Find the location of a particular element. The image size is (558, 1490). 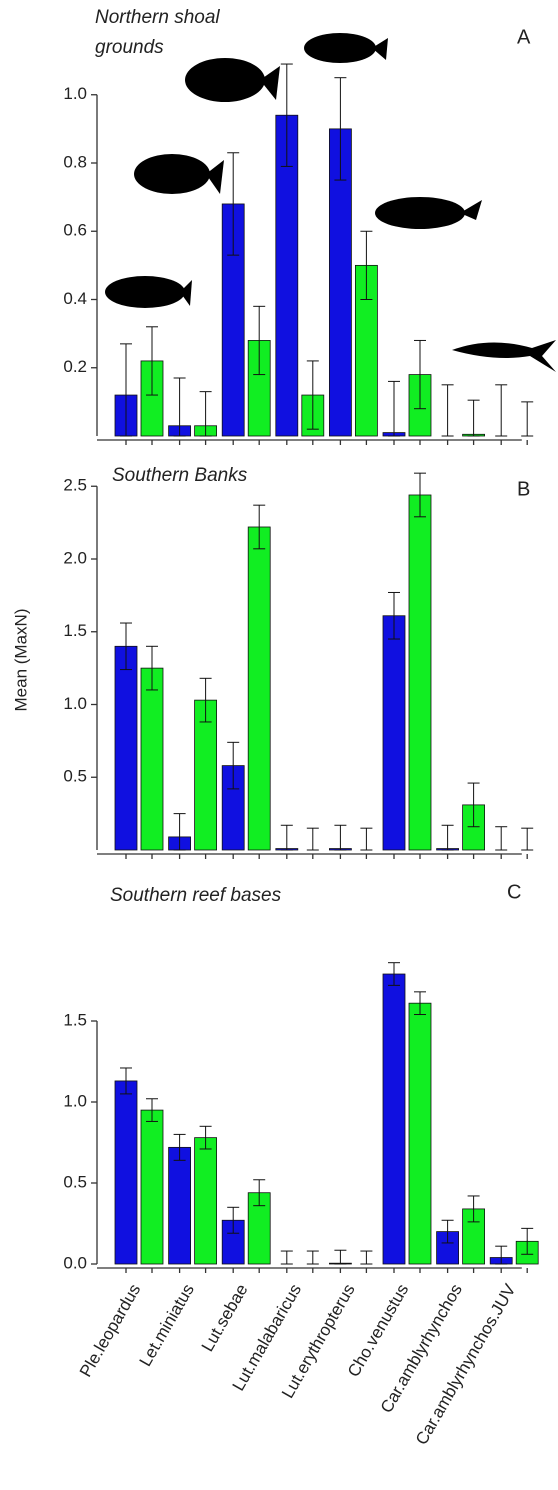

panel-title: Southern reef bases is located at coordinates (196, 895).